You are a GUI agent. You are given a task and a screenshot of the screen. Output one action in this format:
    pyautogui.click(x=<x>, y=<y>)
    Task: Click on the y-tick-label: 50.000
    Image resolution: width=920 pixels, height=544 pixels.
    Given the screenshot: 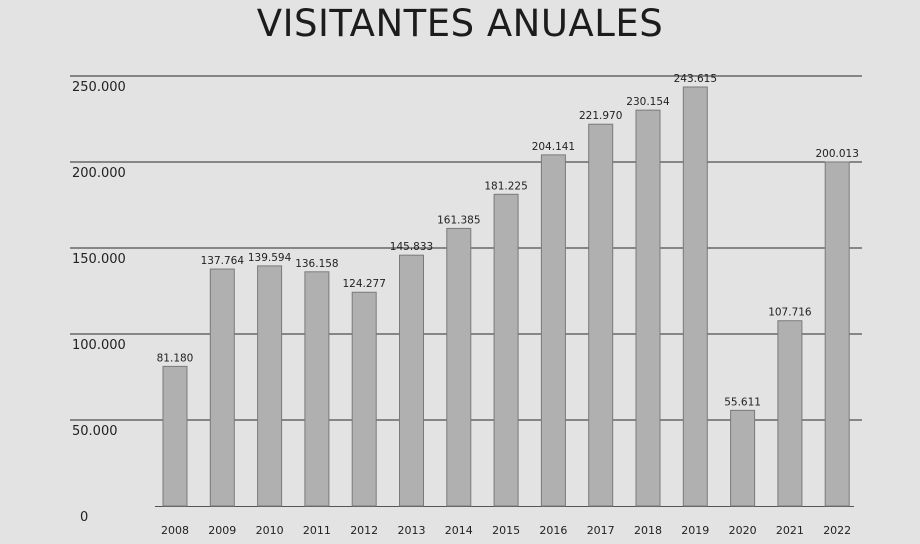 What is the action you would take?
    pyautogui.click(x=95, y=431)
    